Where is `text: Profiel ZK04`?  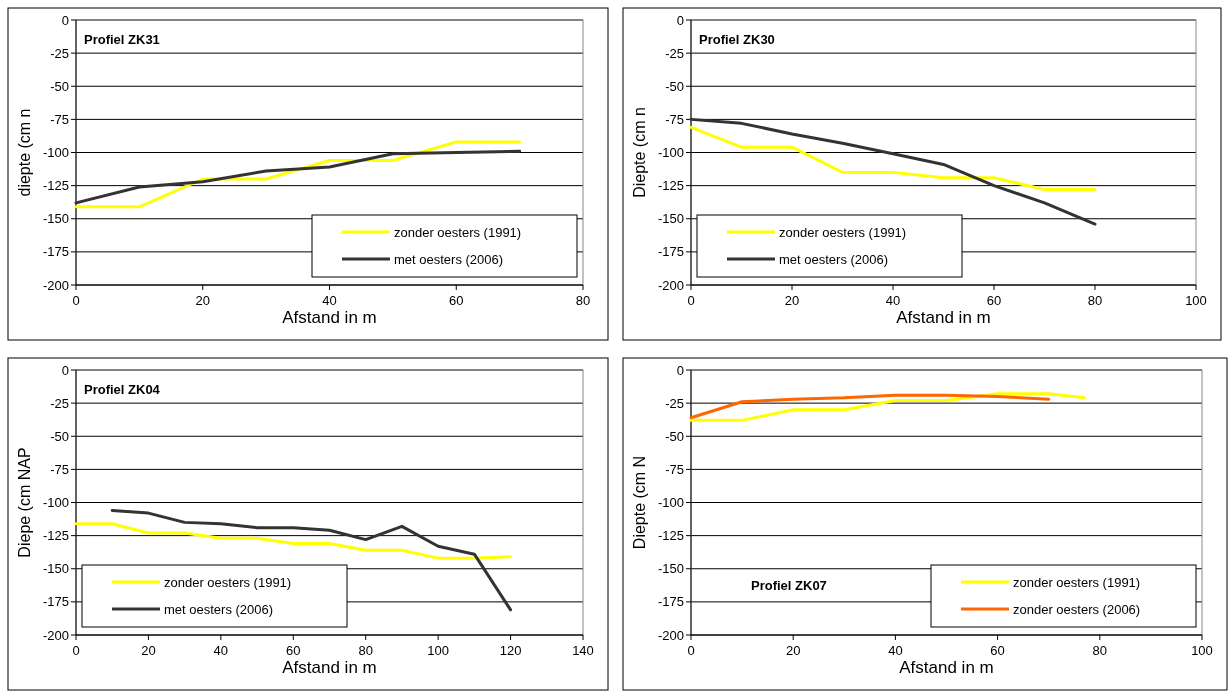 text: Profiel ZK04 is located at coordinates (122, 389).